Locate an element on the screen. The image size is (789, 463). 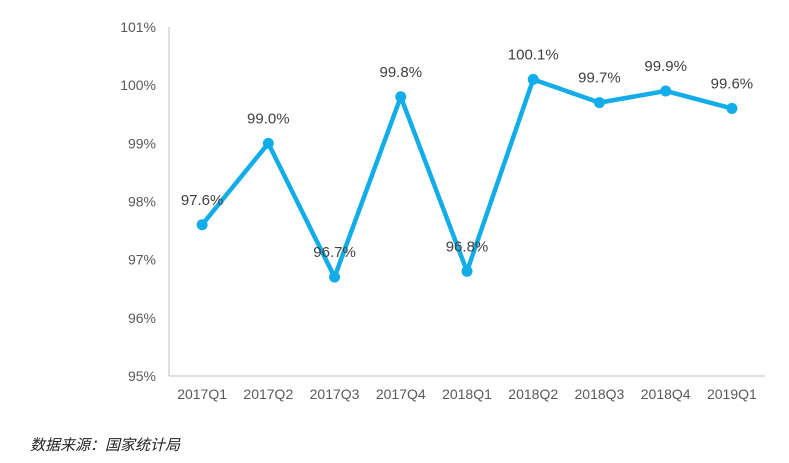
data-label: 99.6% is located at coordinates (732, 83).